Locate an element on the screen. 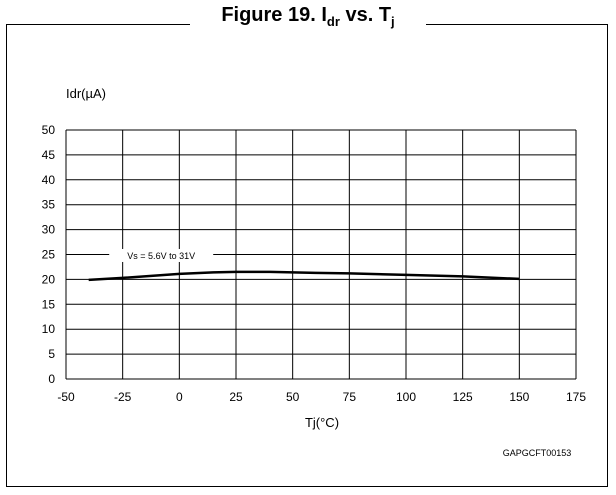  series-layer: Vs = 5.6V to 31V is located at coordinates (304, 265).